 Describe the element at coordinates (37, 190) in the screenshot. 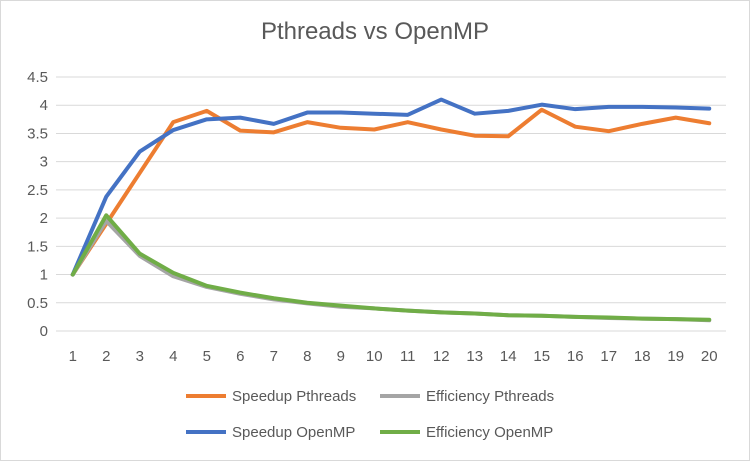

I see `y-tick-label: 2.5` at that location.